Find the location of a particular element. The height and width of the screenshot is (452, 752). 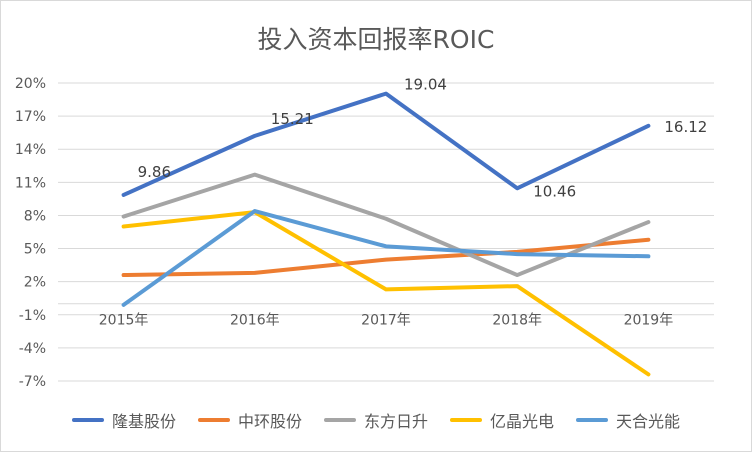

legend: 隆基股份 中环股份 东方日升 亿晶光电 天合光能 is located at coordinates (376, 420).